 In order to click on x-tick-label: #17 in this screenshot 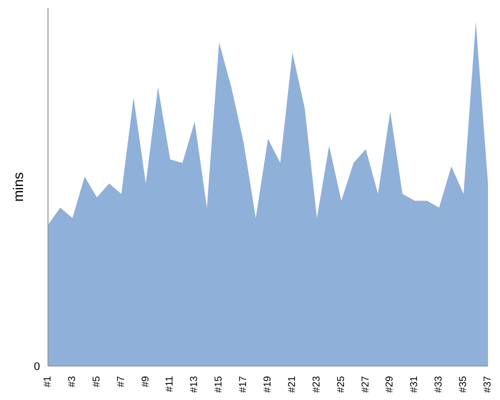, I will do `click(244, 384)`.